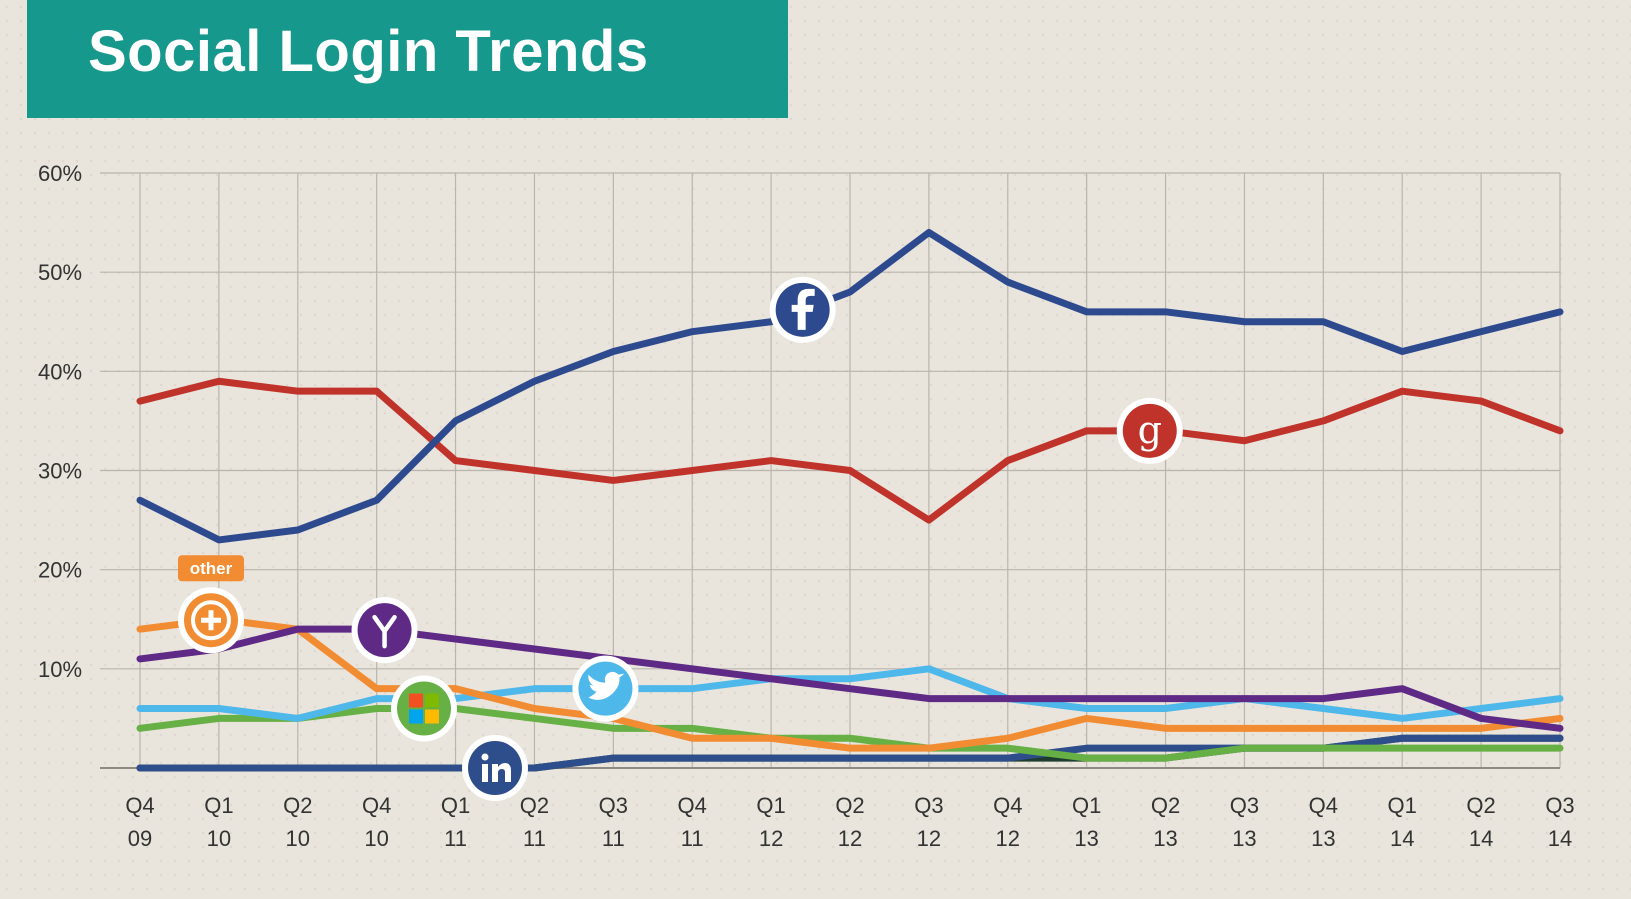 This screenshot has width=1631, height=899. What do you see at coordinates (60, 570) in the screenshot?
I see `y-tick-label: 20%` at bounding box center [60, 570].